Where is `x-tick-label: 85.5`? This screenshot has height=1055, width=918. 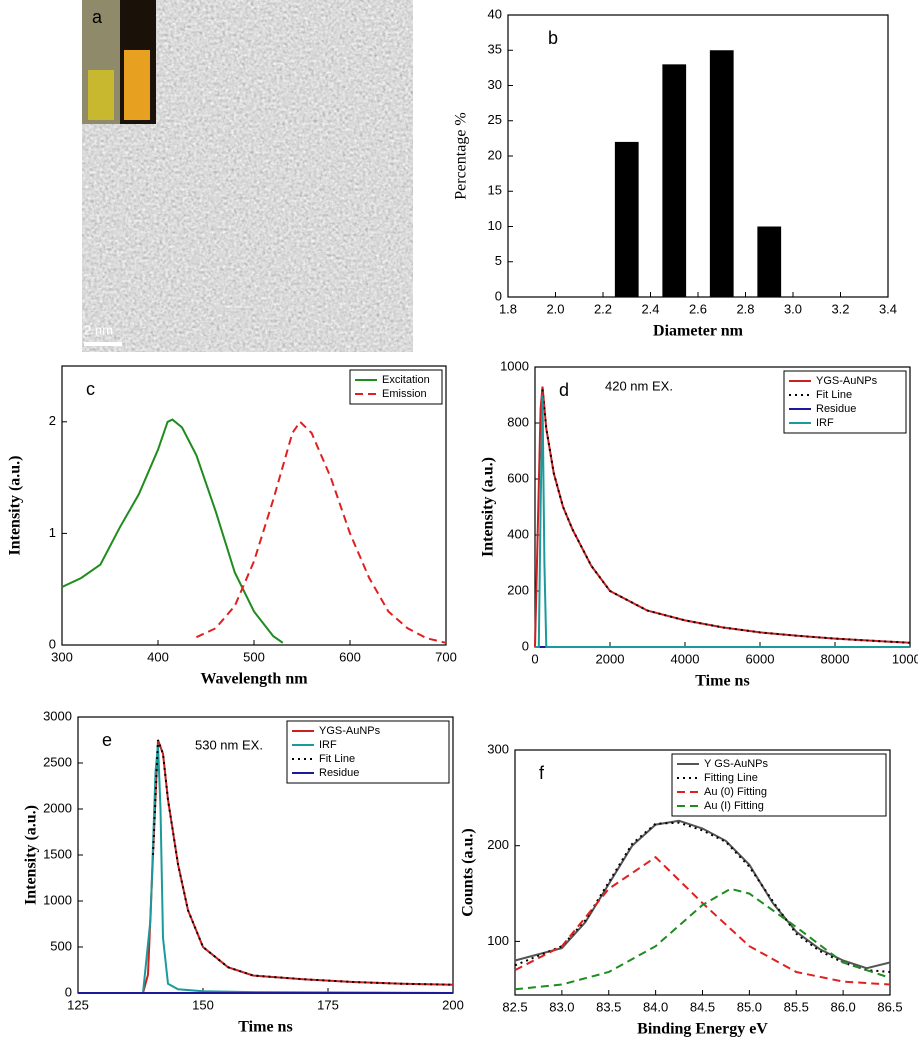 x-tick-label: 85.5 is located at coordinates (796, 1006).